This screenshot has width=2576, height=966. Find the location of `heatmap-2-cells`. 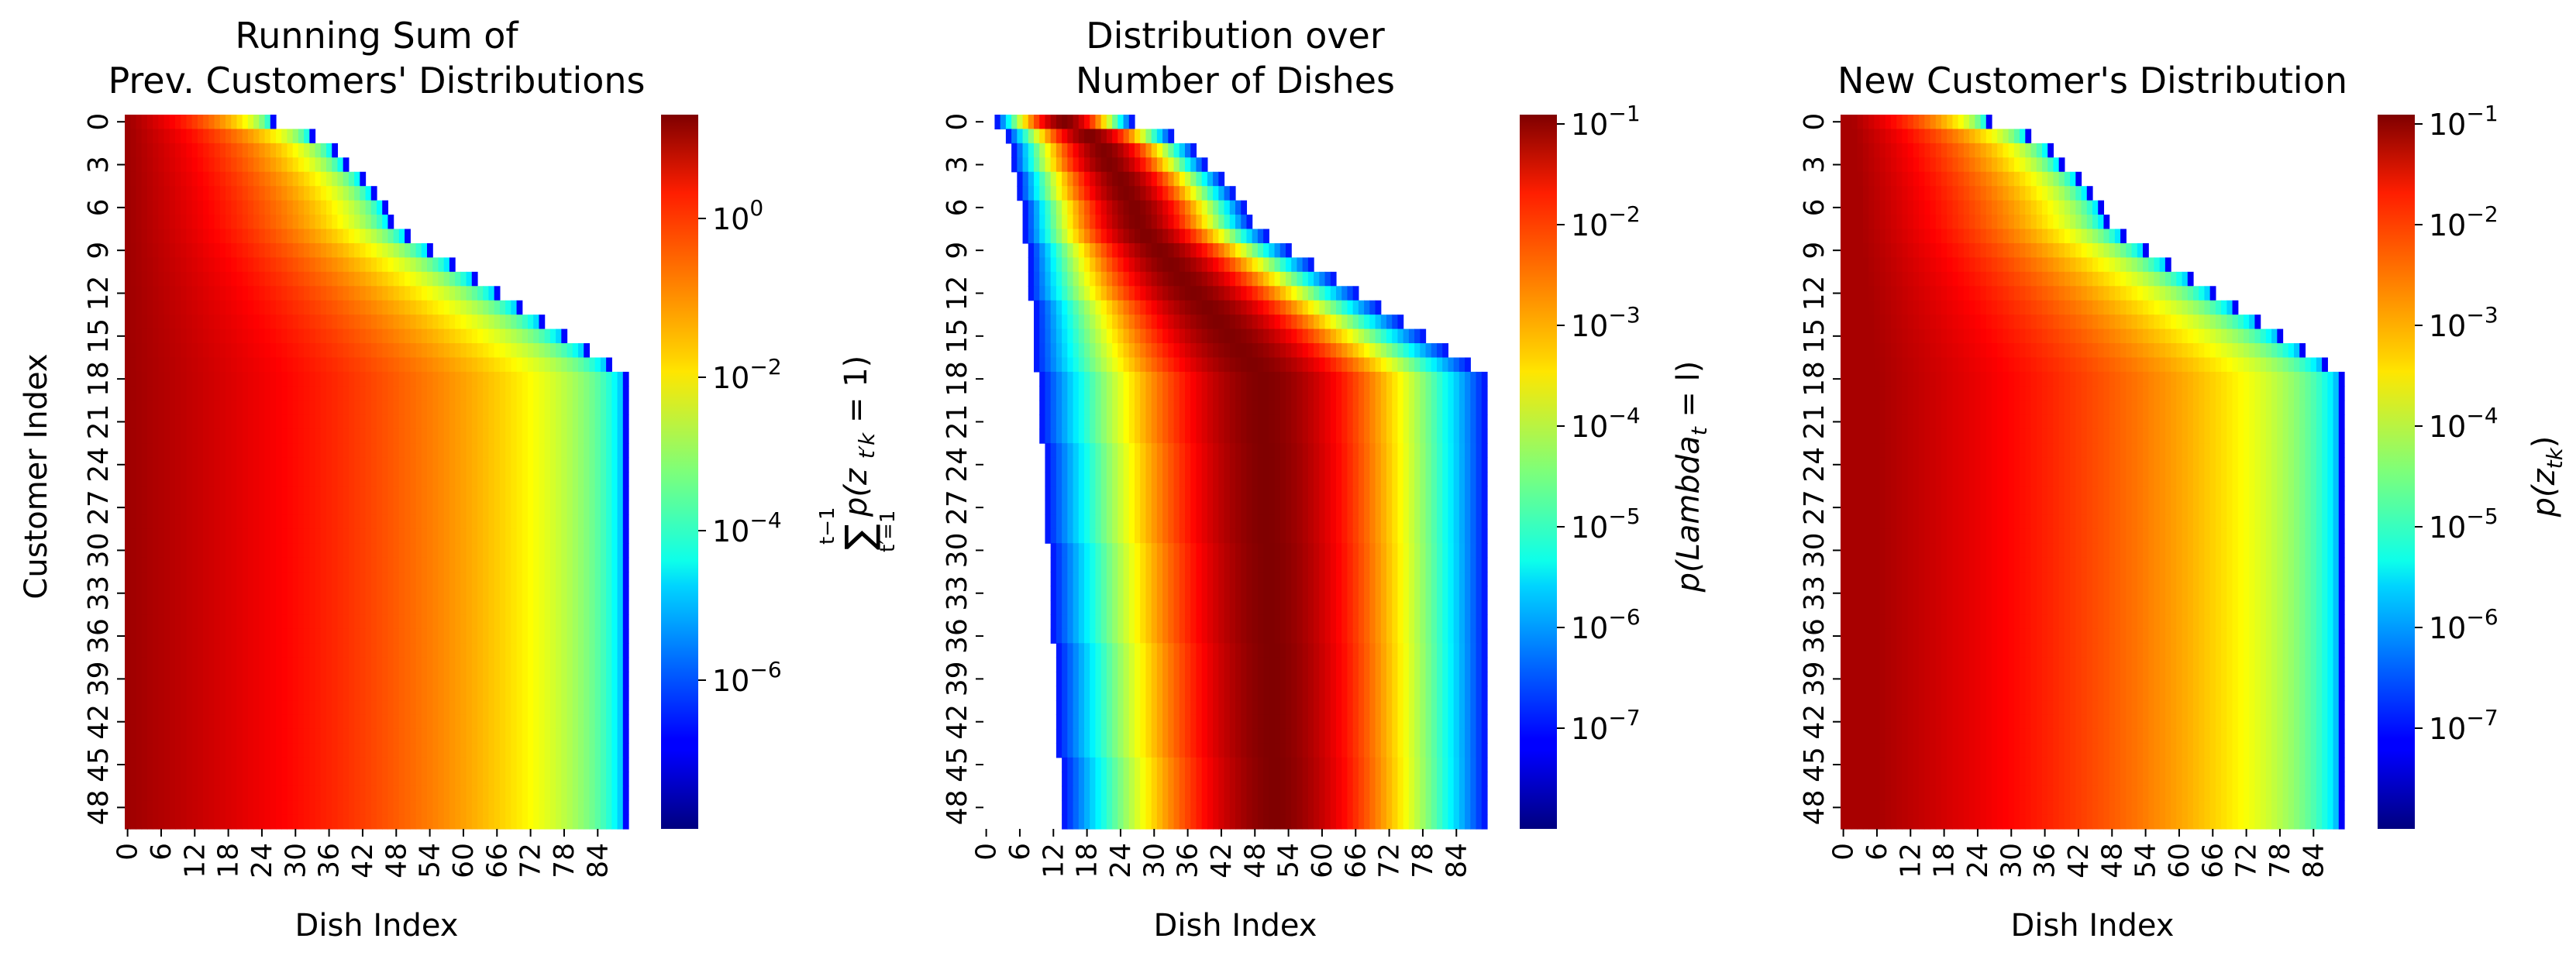

heatmap-2-cells is located at coordinates (1240, 473).